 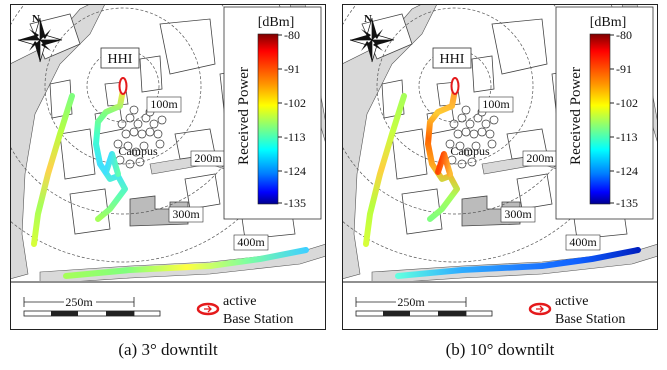 I want to click on caption-b: (b) 10° downtilt, so click(x=500, y=349).